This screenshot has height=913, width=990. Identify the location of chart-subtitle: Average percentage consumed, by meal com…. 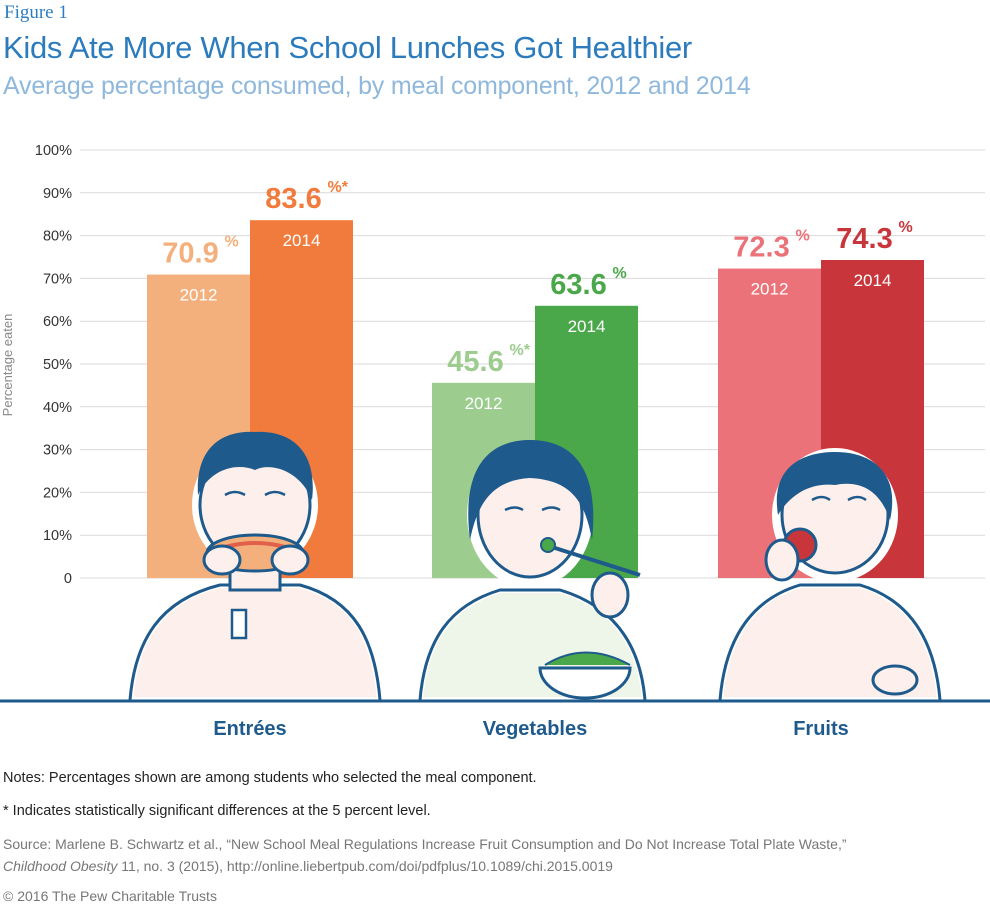
(377, 86).